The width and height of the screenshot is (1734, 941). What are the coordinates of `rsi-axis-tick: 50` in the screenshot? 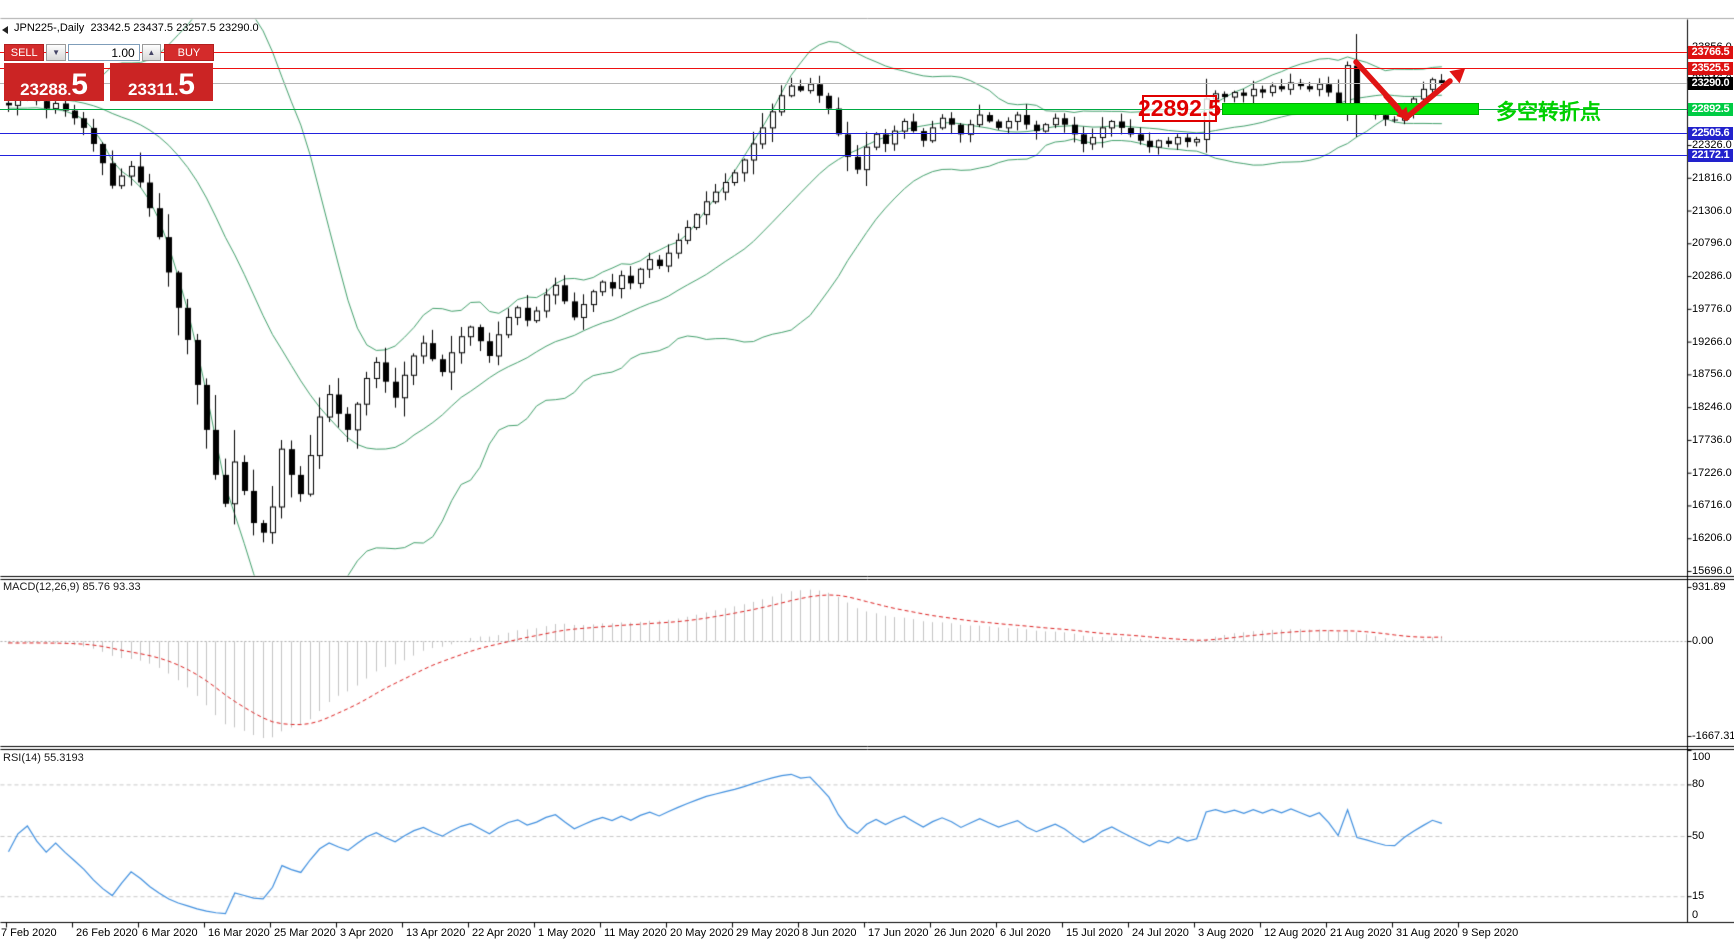 It's located at (1698, 836).